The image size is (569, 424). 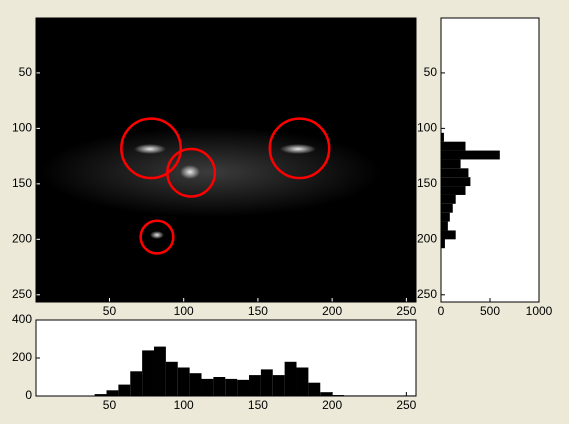 What do you see at coordinates (22, 319) in the screenshot?
I see `y-tick-label: 400` at bounding box center [22, 319].